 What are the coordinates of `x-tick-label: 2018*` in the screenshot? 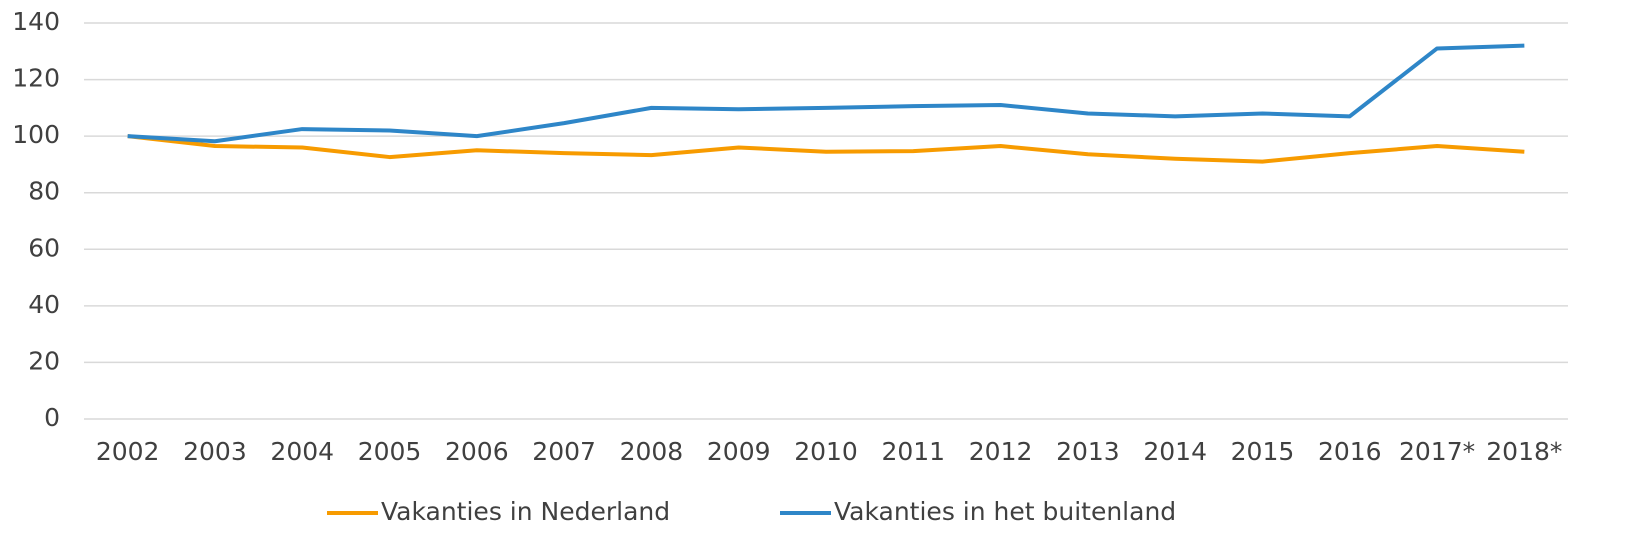 It's located at (1524, 451).